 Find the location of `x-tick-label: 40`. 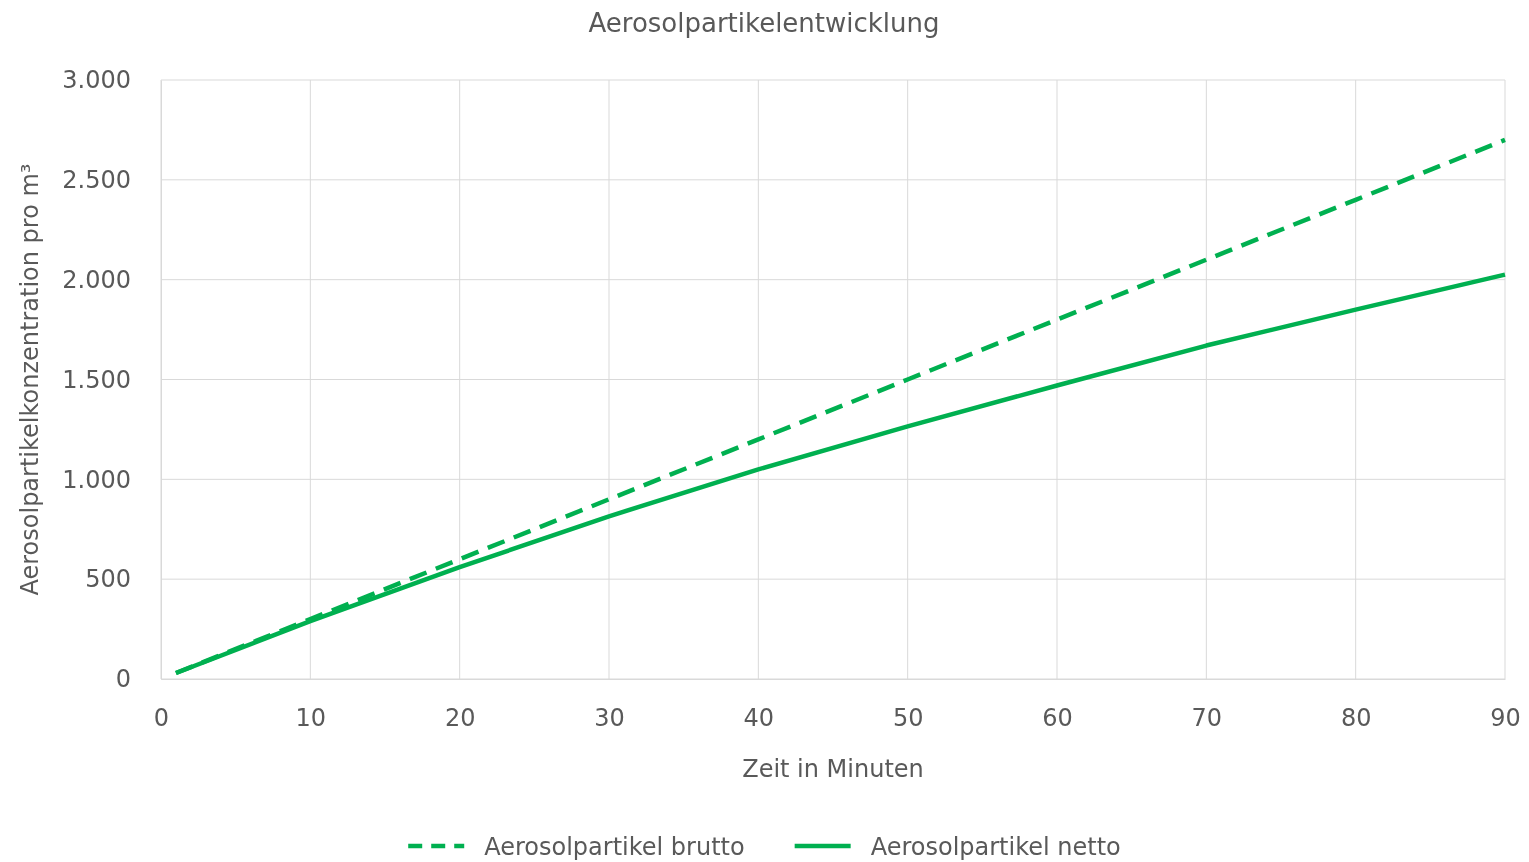

x-tick-label: 40 is located at coordinates (759, 718).